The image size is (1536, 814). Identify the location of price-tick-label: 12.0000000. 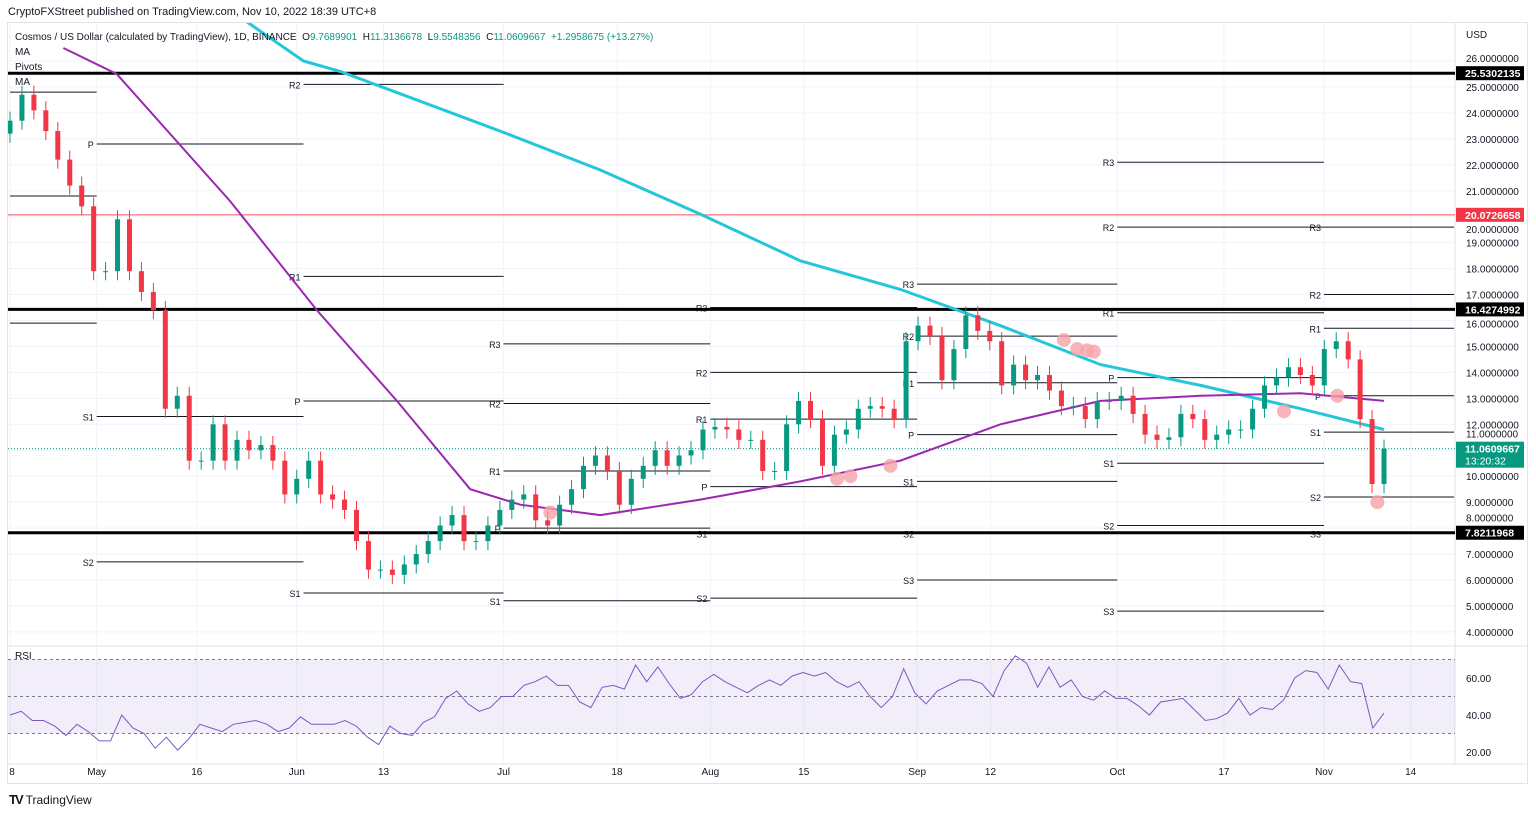
(1492, 425).